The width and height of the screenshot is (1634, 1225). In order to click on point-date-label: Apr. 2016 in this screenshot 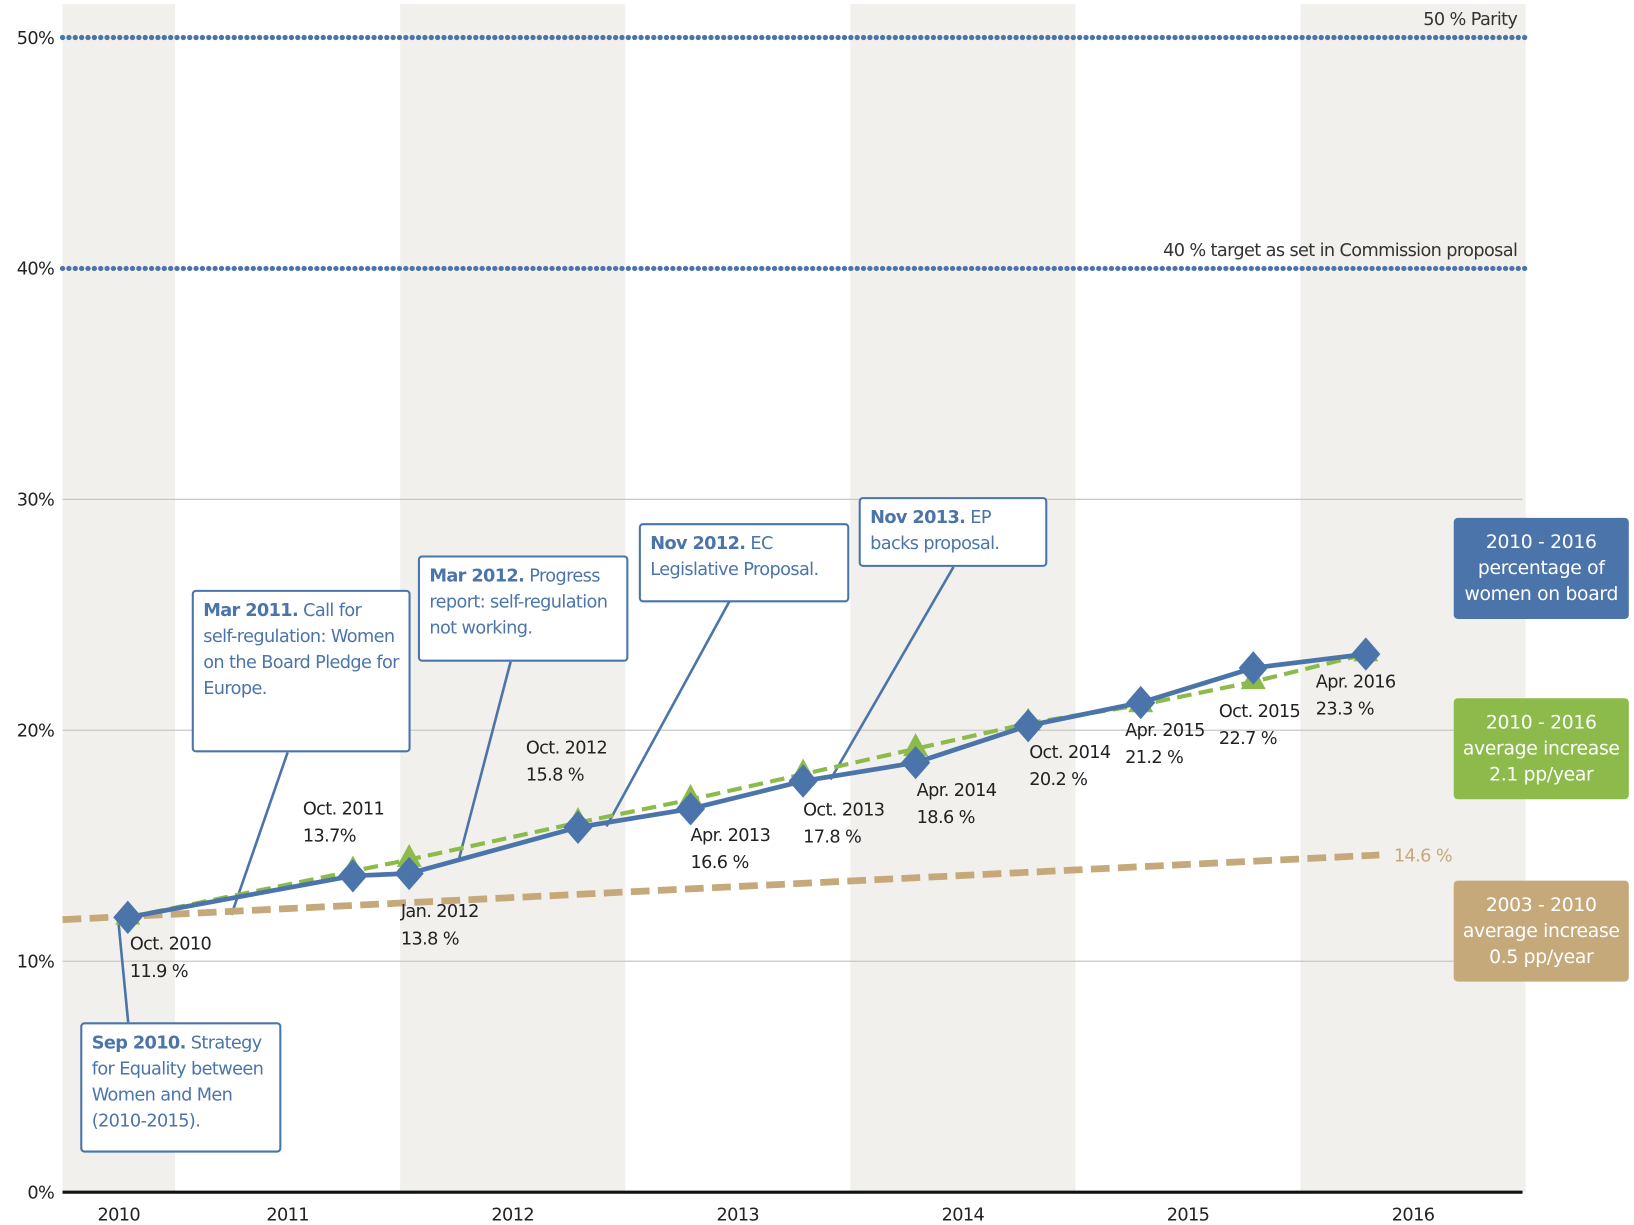, I will do `click(1356, 682)`.